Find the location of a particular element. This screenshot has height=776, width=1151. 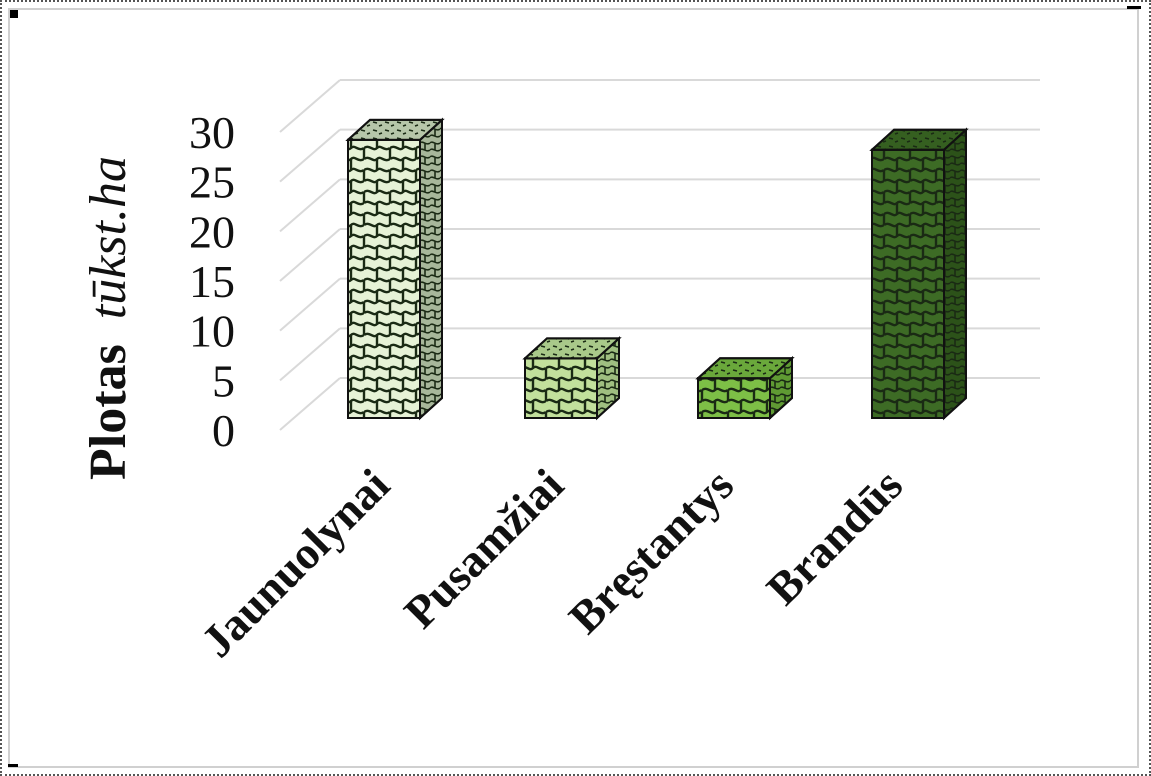

bar-jaunuolynai is located at coordinates (395, 269).